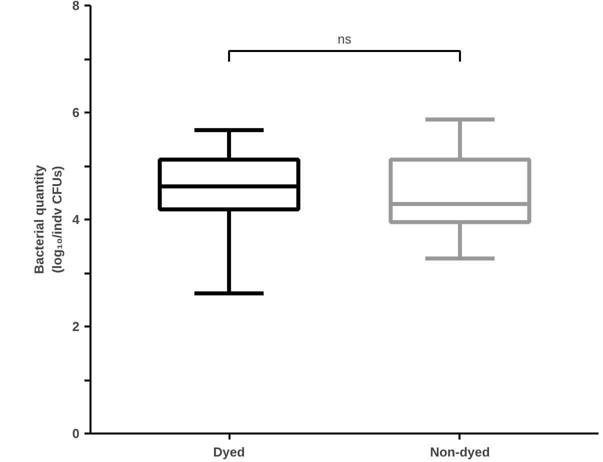  Describe the element at coordinates (76, 326) in the screenshot. I see `y-tick-label: 2` at that location.